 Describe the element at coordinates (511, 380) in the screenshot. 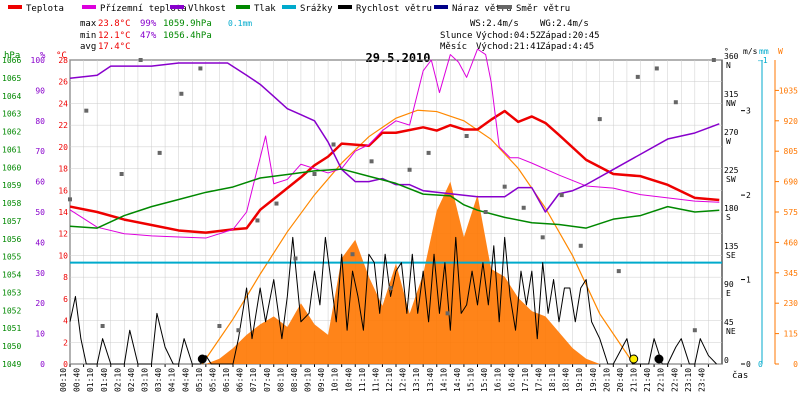

I see `x-tick-label: 16:40` at that location.